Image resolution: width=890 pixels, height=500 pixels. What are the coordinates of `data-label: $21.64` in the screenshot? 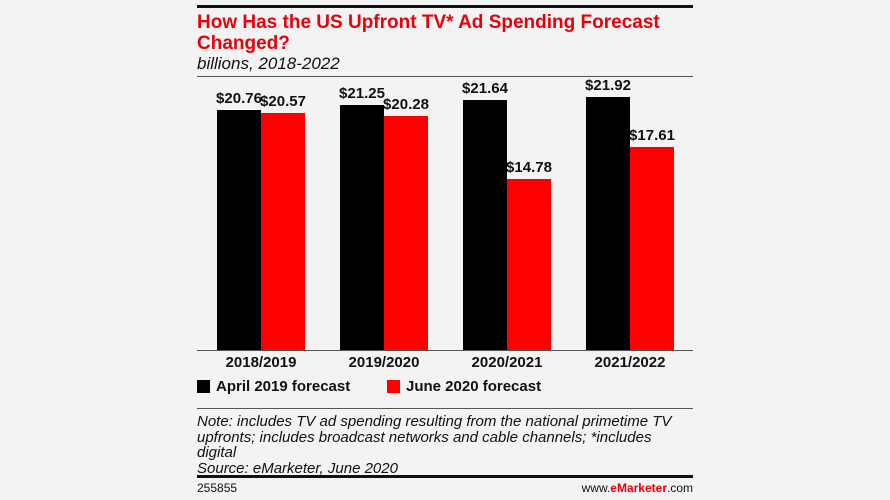 It's located at (485, 89).